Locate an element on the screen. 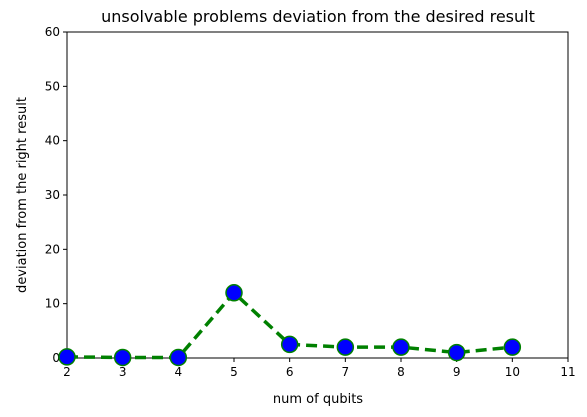 The width and height of the screenshot is (587, 417). x-tick-label: 5 is located at coordinates (234, 372).